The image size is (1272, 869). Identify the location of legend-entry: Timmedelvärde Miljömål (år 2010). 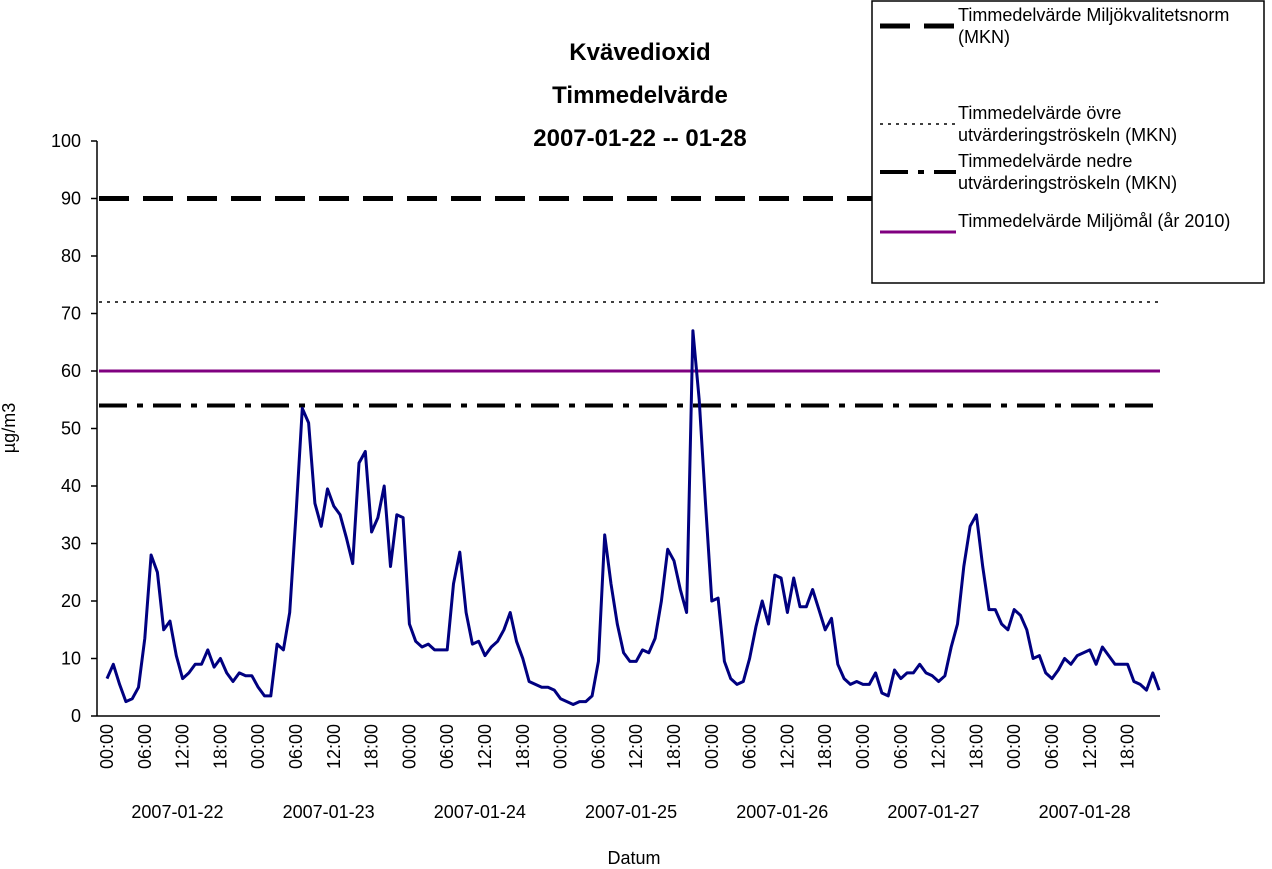
(1094, 221).